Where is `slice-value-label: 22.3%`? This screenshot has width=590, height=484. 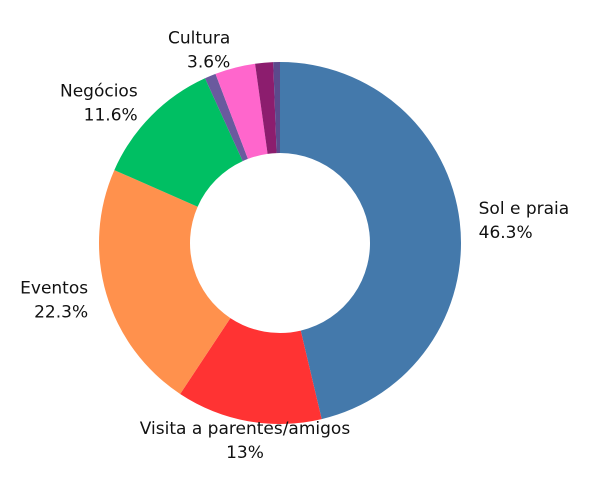 slice-value-label: 22.3% is located at coordinates (61, 312).